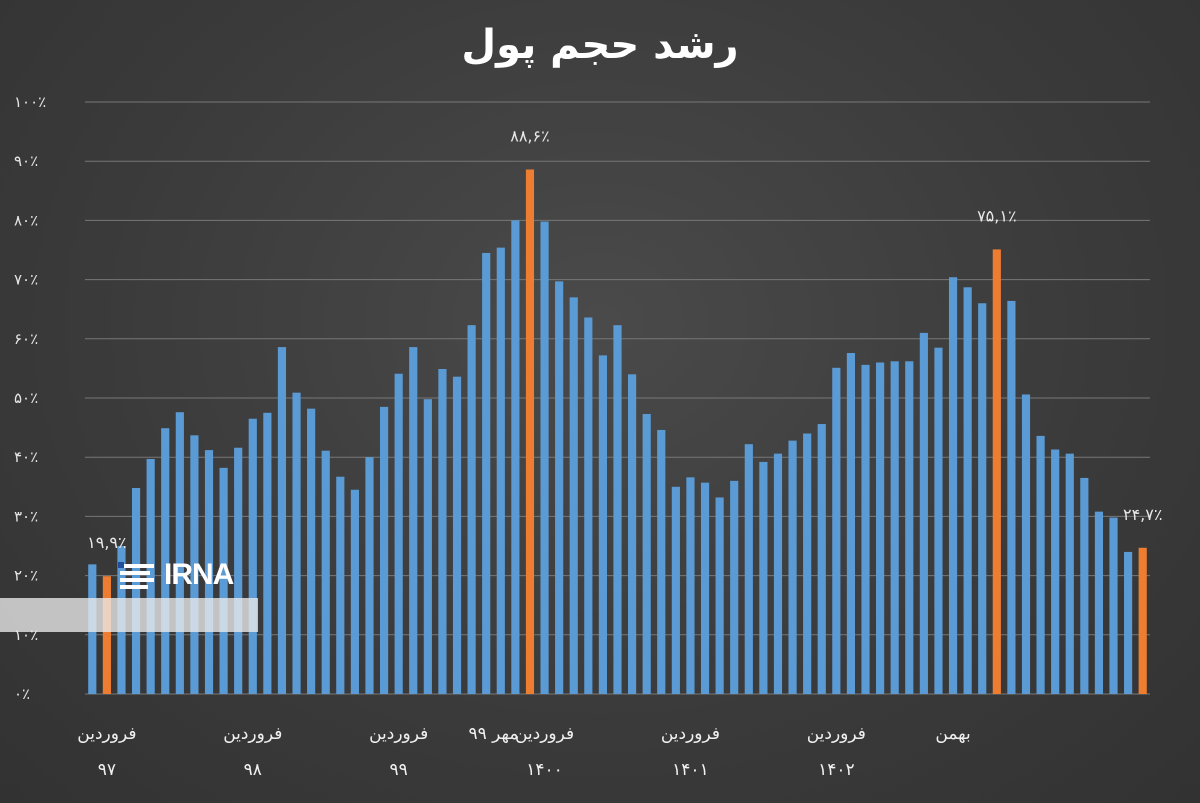 The image size is (1200, 803). Describe the element at coordinates (836, 770) in the screenshot. I see `x-tick-year: ۱۴۰۲` at that location.